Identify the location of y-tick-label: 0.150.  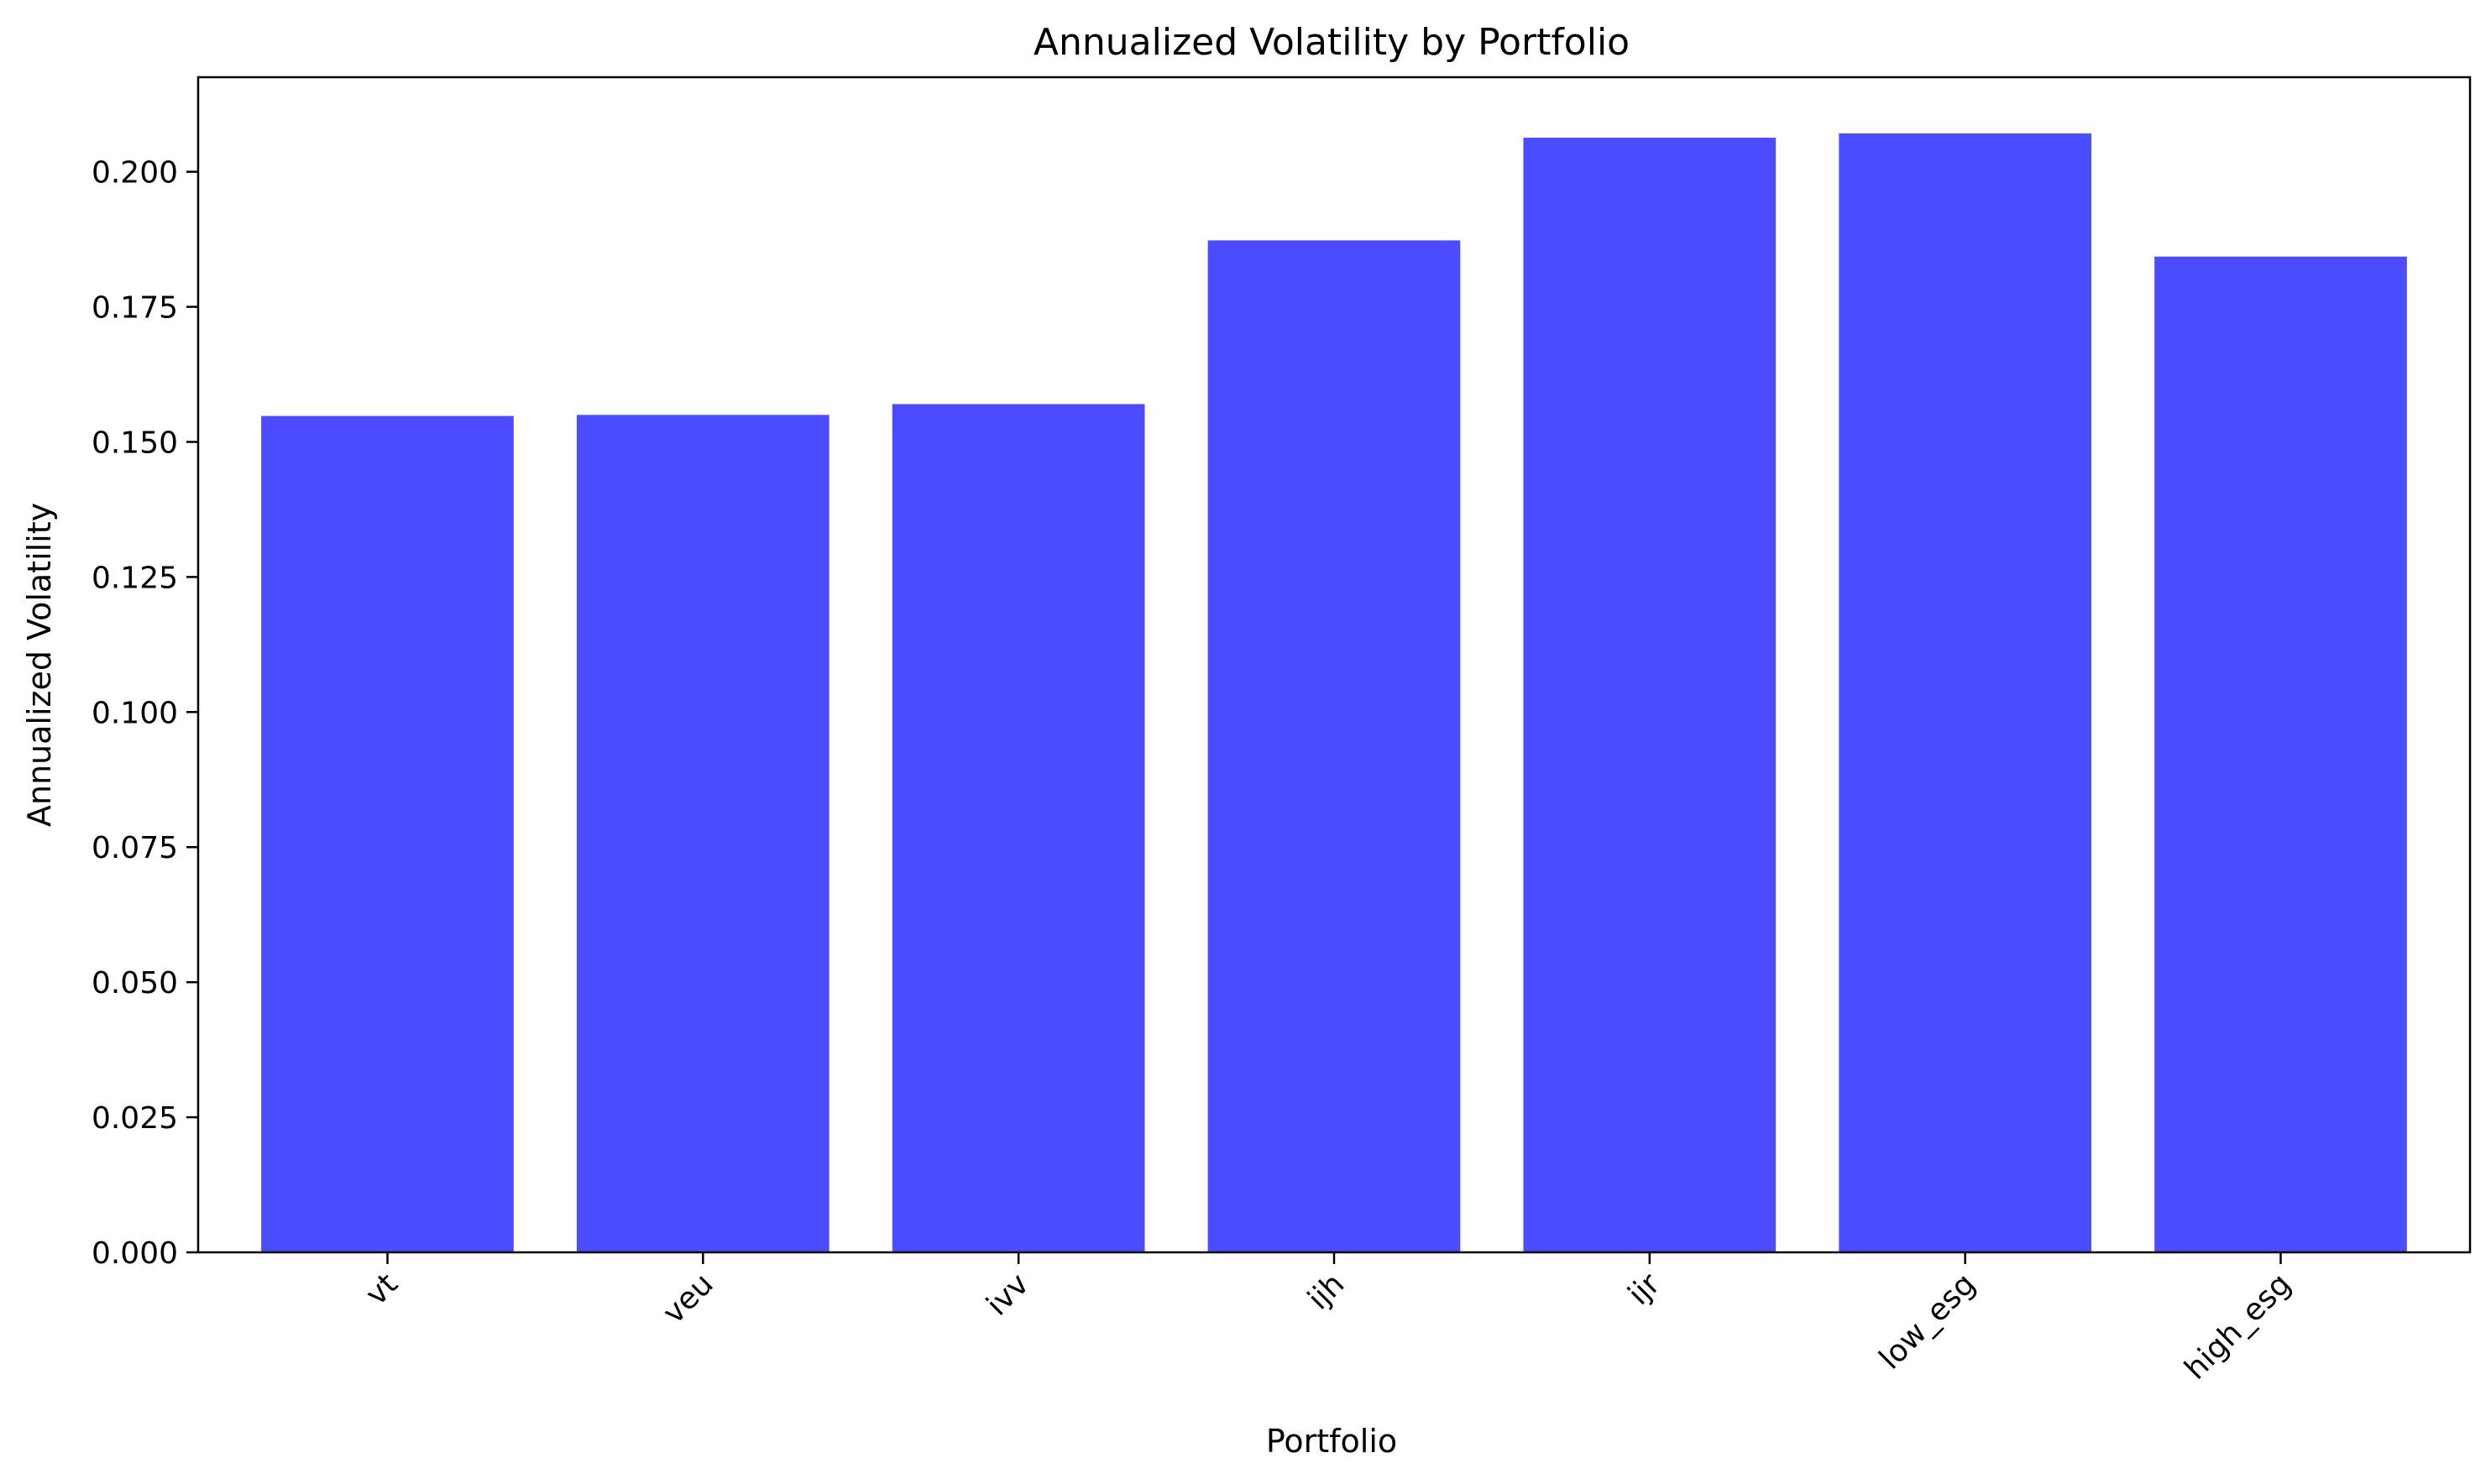
(135, 443).